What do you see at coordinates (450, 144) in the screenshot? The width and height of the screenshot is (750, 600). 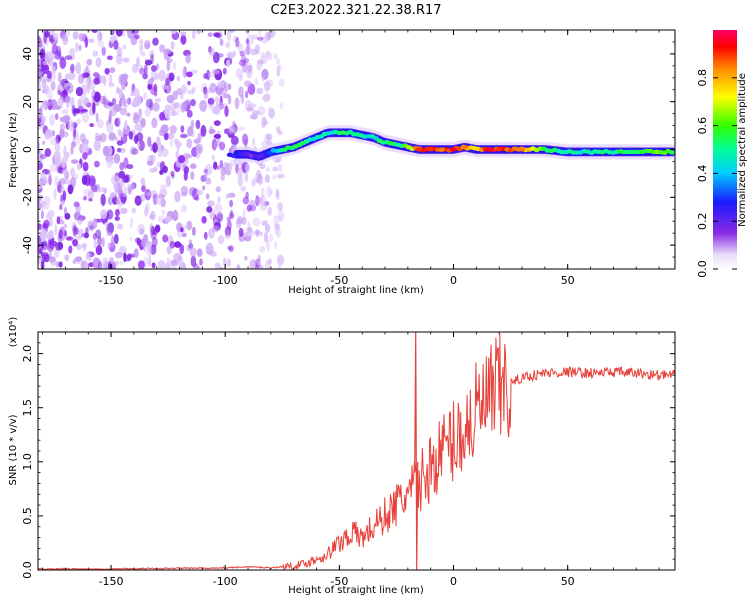 I see `spectrogram-ridge` at bounding box center [450, 144].